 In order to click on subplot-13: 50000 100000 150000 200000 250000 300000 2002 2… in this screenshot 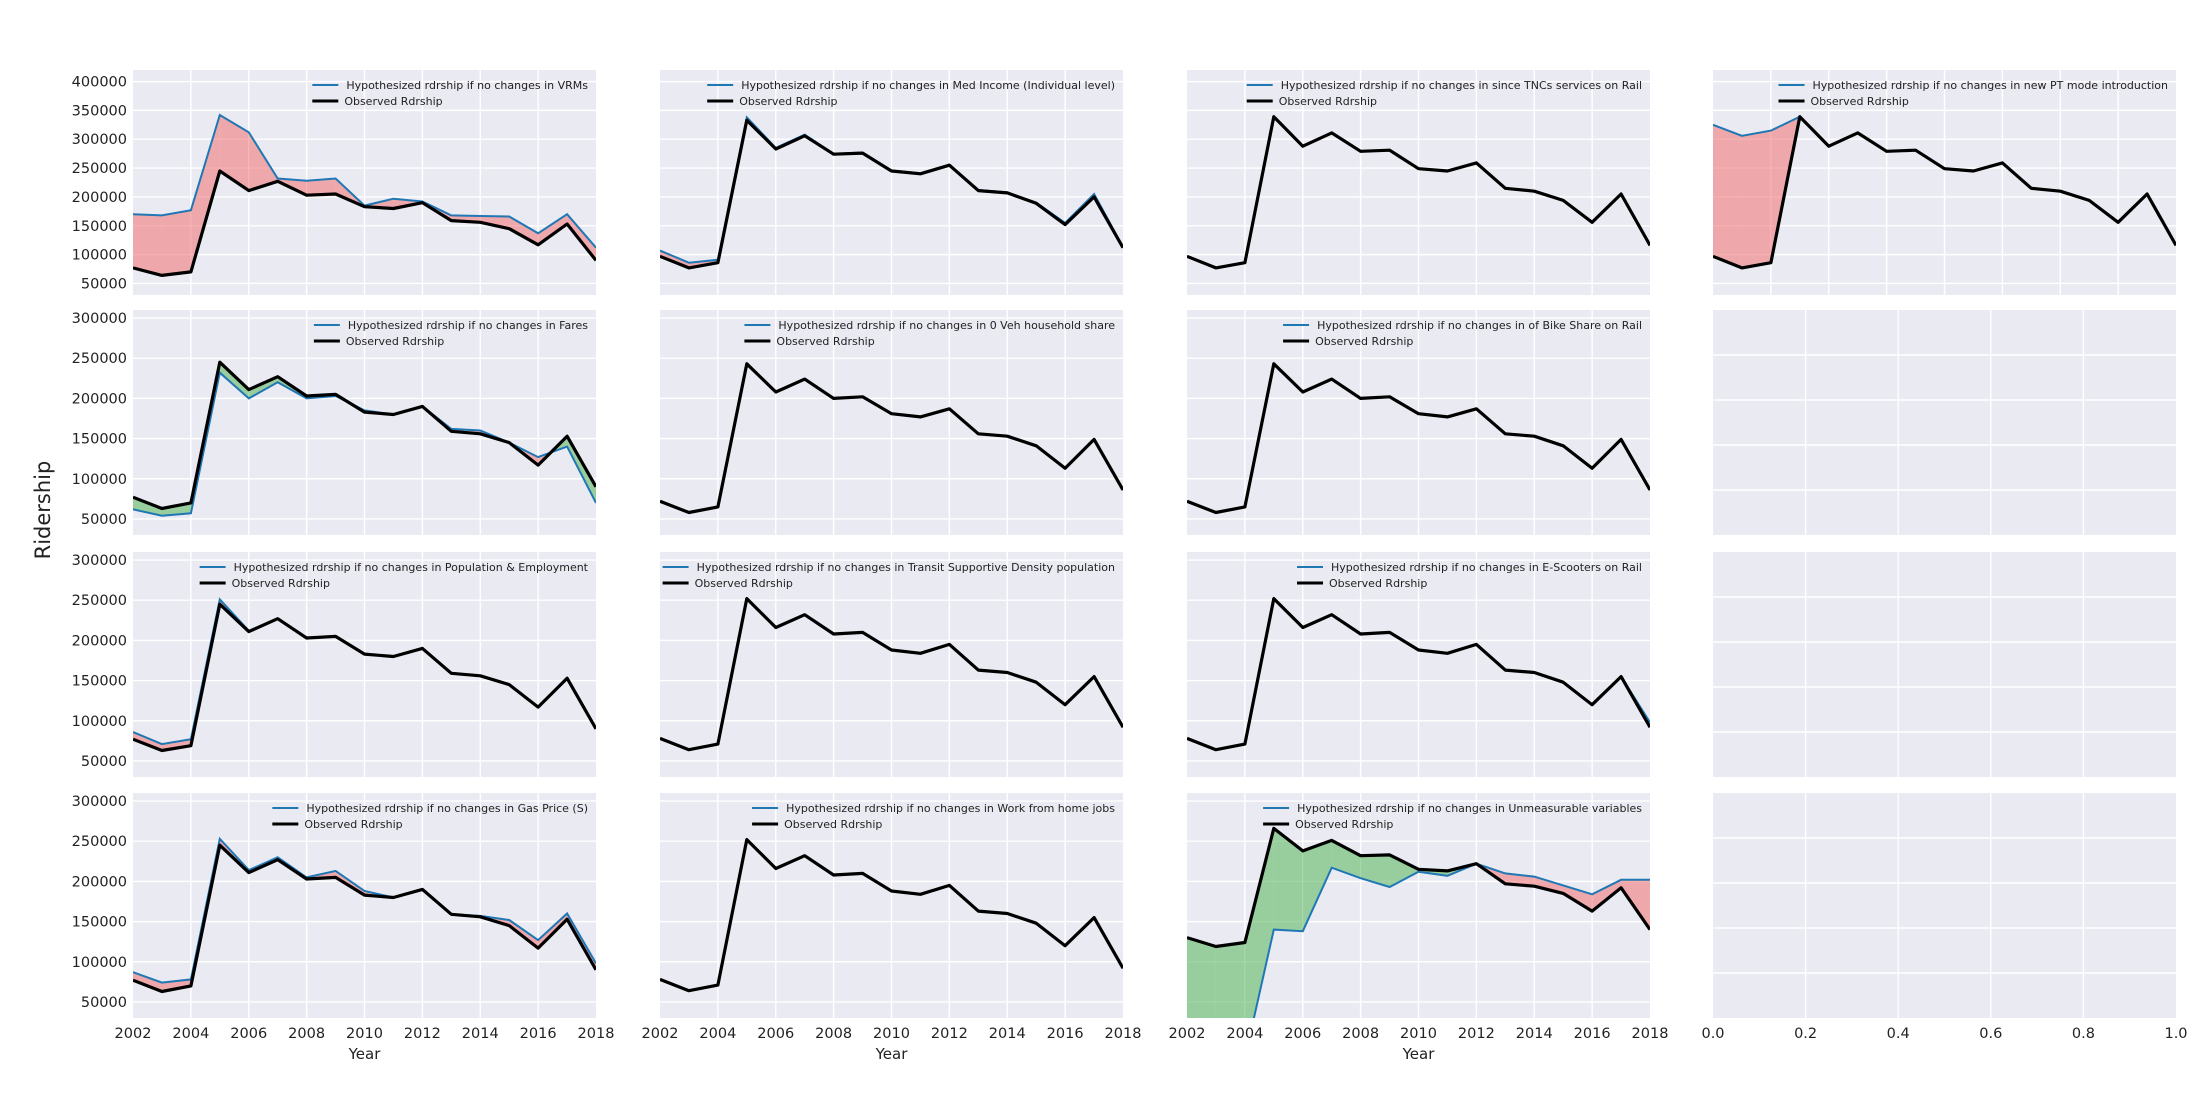, I will do `click(343, 928)`.